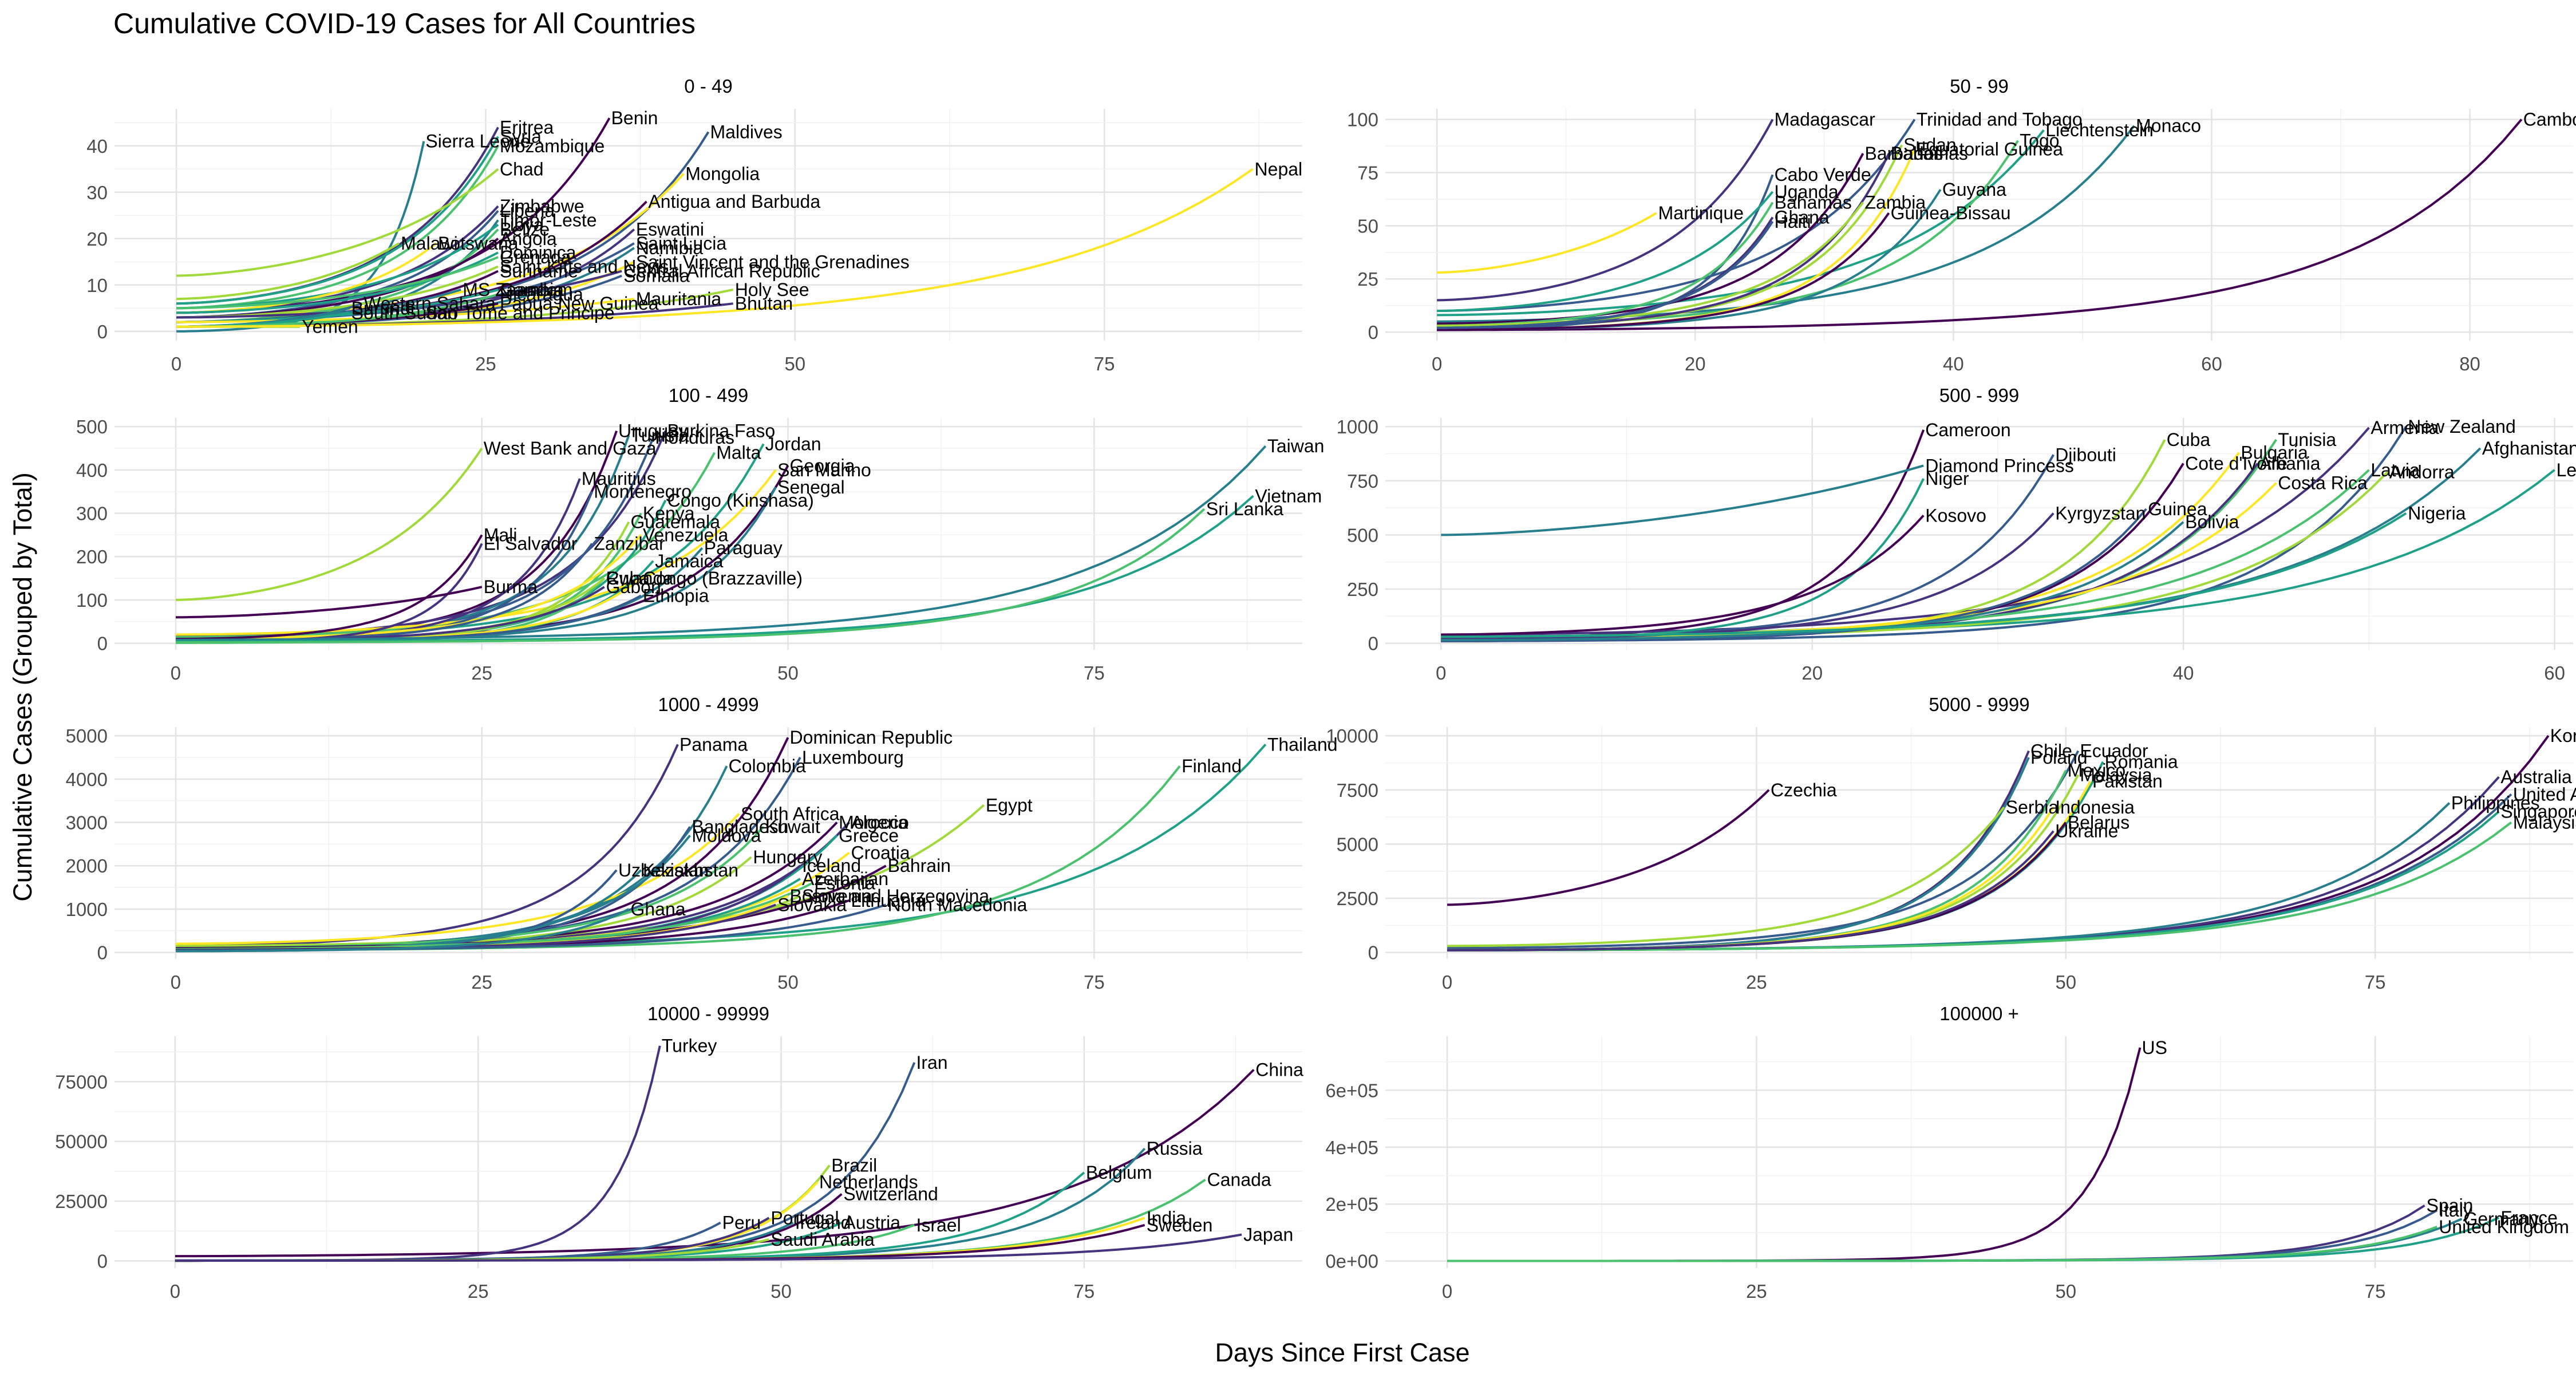  Describe the element at coordinates (810, 487) in the screenshot. I see `series-label: Senegal` at that location.